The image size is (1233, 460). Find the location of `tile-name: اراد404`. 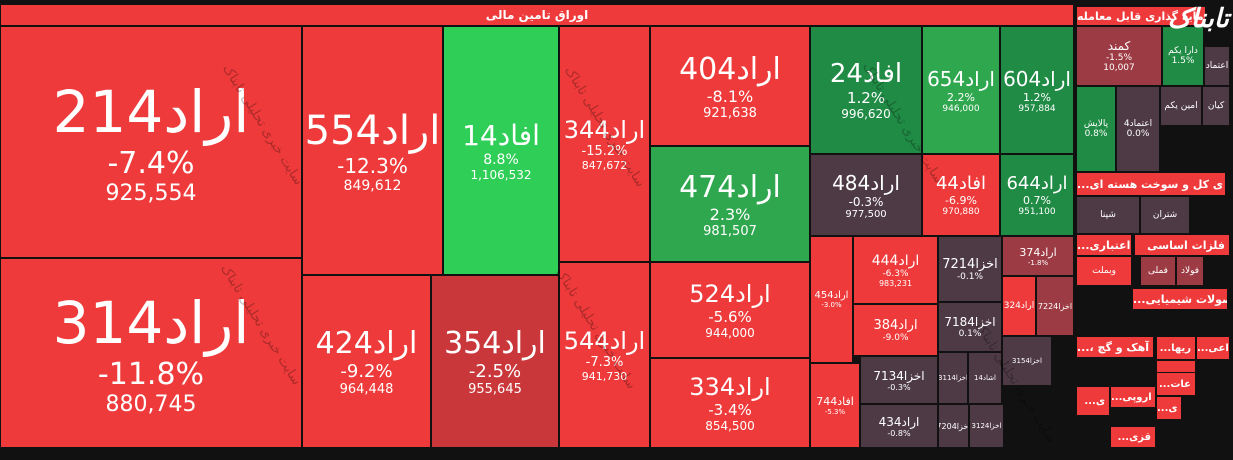

tile-name: اراد404 is located at coordinates (730, 69).